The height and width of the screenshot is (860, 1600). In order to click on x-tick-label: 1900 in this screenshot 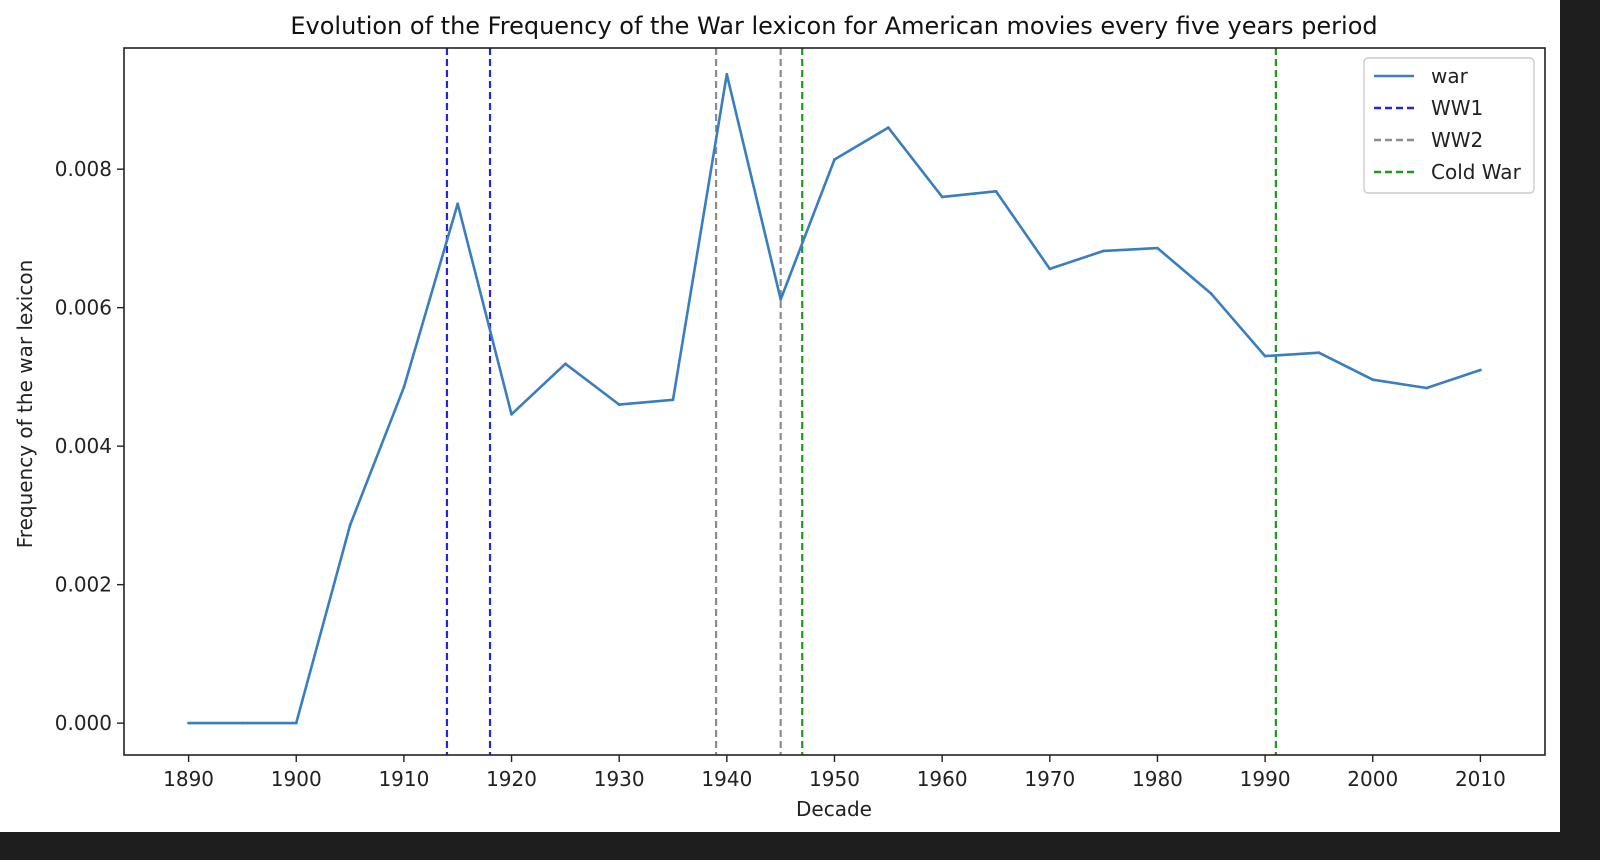, I will do `click(296, 779)`.